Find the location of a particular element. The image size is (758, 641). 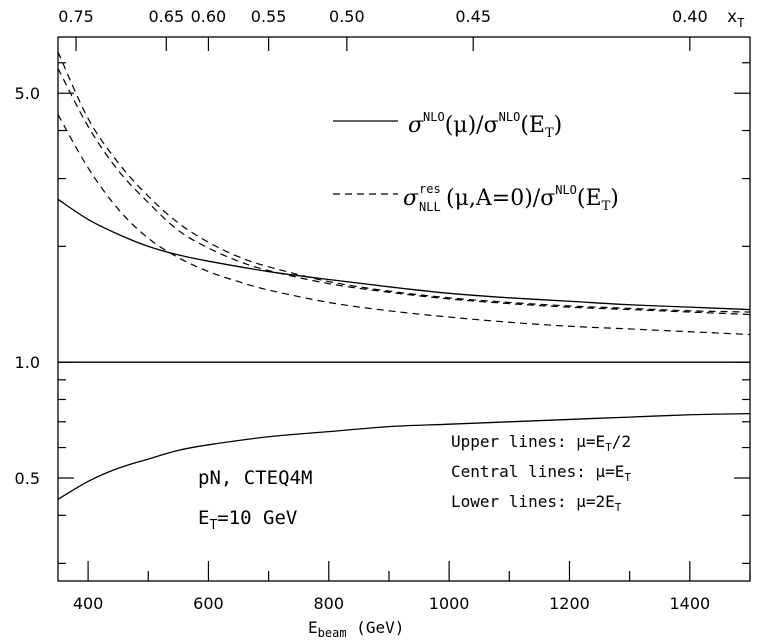

top-tick-label: 0.60 is located at coordinates (209, 16).